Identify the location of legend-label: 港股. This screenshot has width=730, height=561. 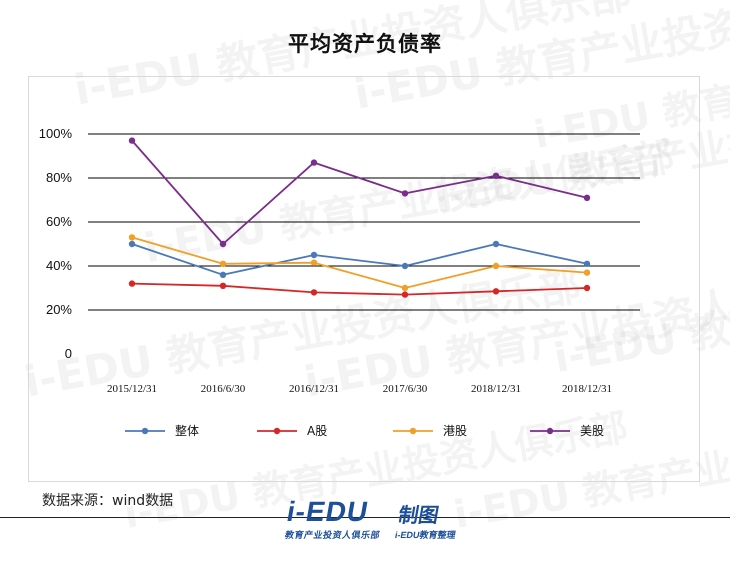
(455, 431).